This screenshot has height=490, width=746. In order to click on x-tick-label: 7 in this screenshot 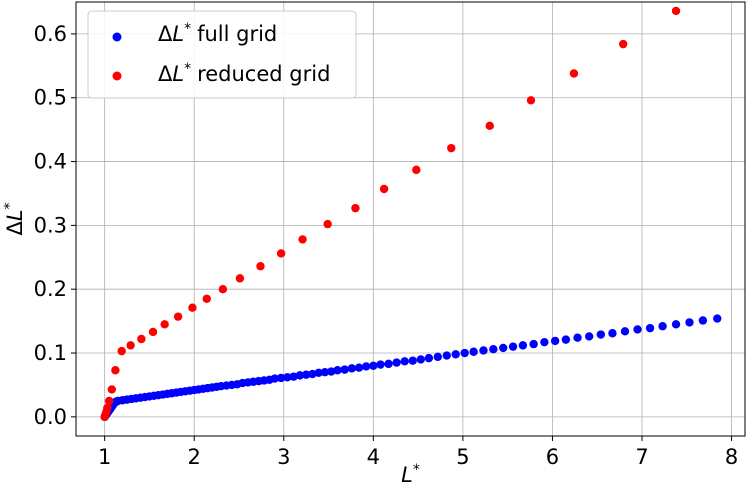, I will do `click(641, 457)`.